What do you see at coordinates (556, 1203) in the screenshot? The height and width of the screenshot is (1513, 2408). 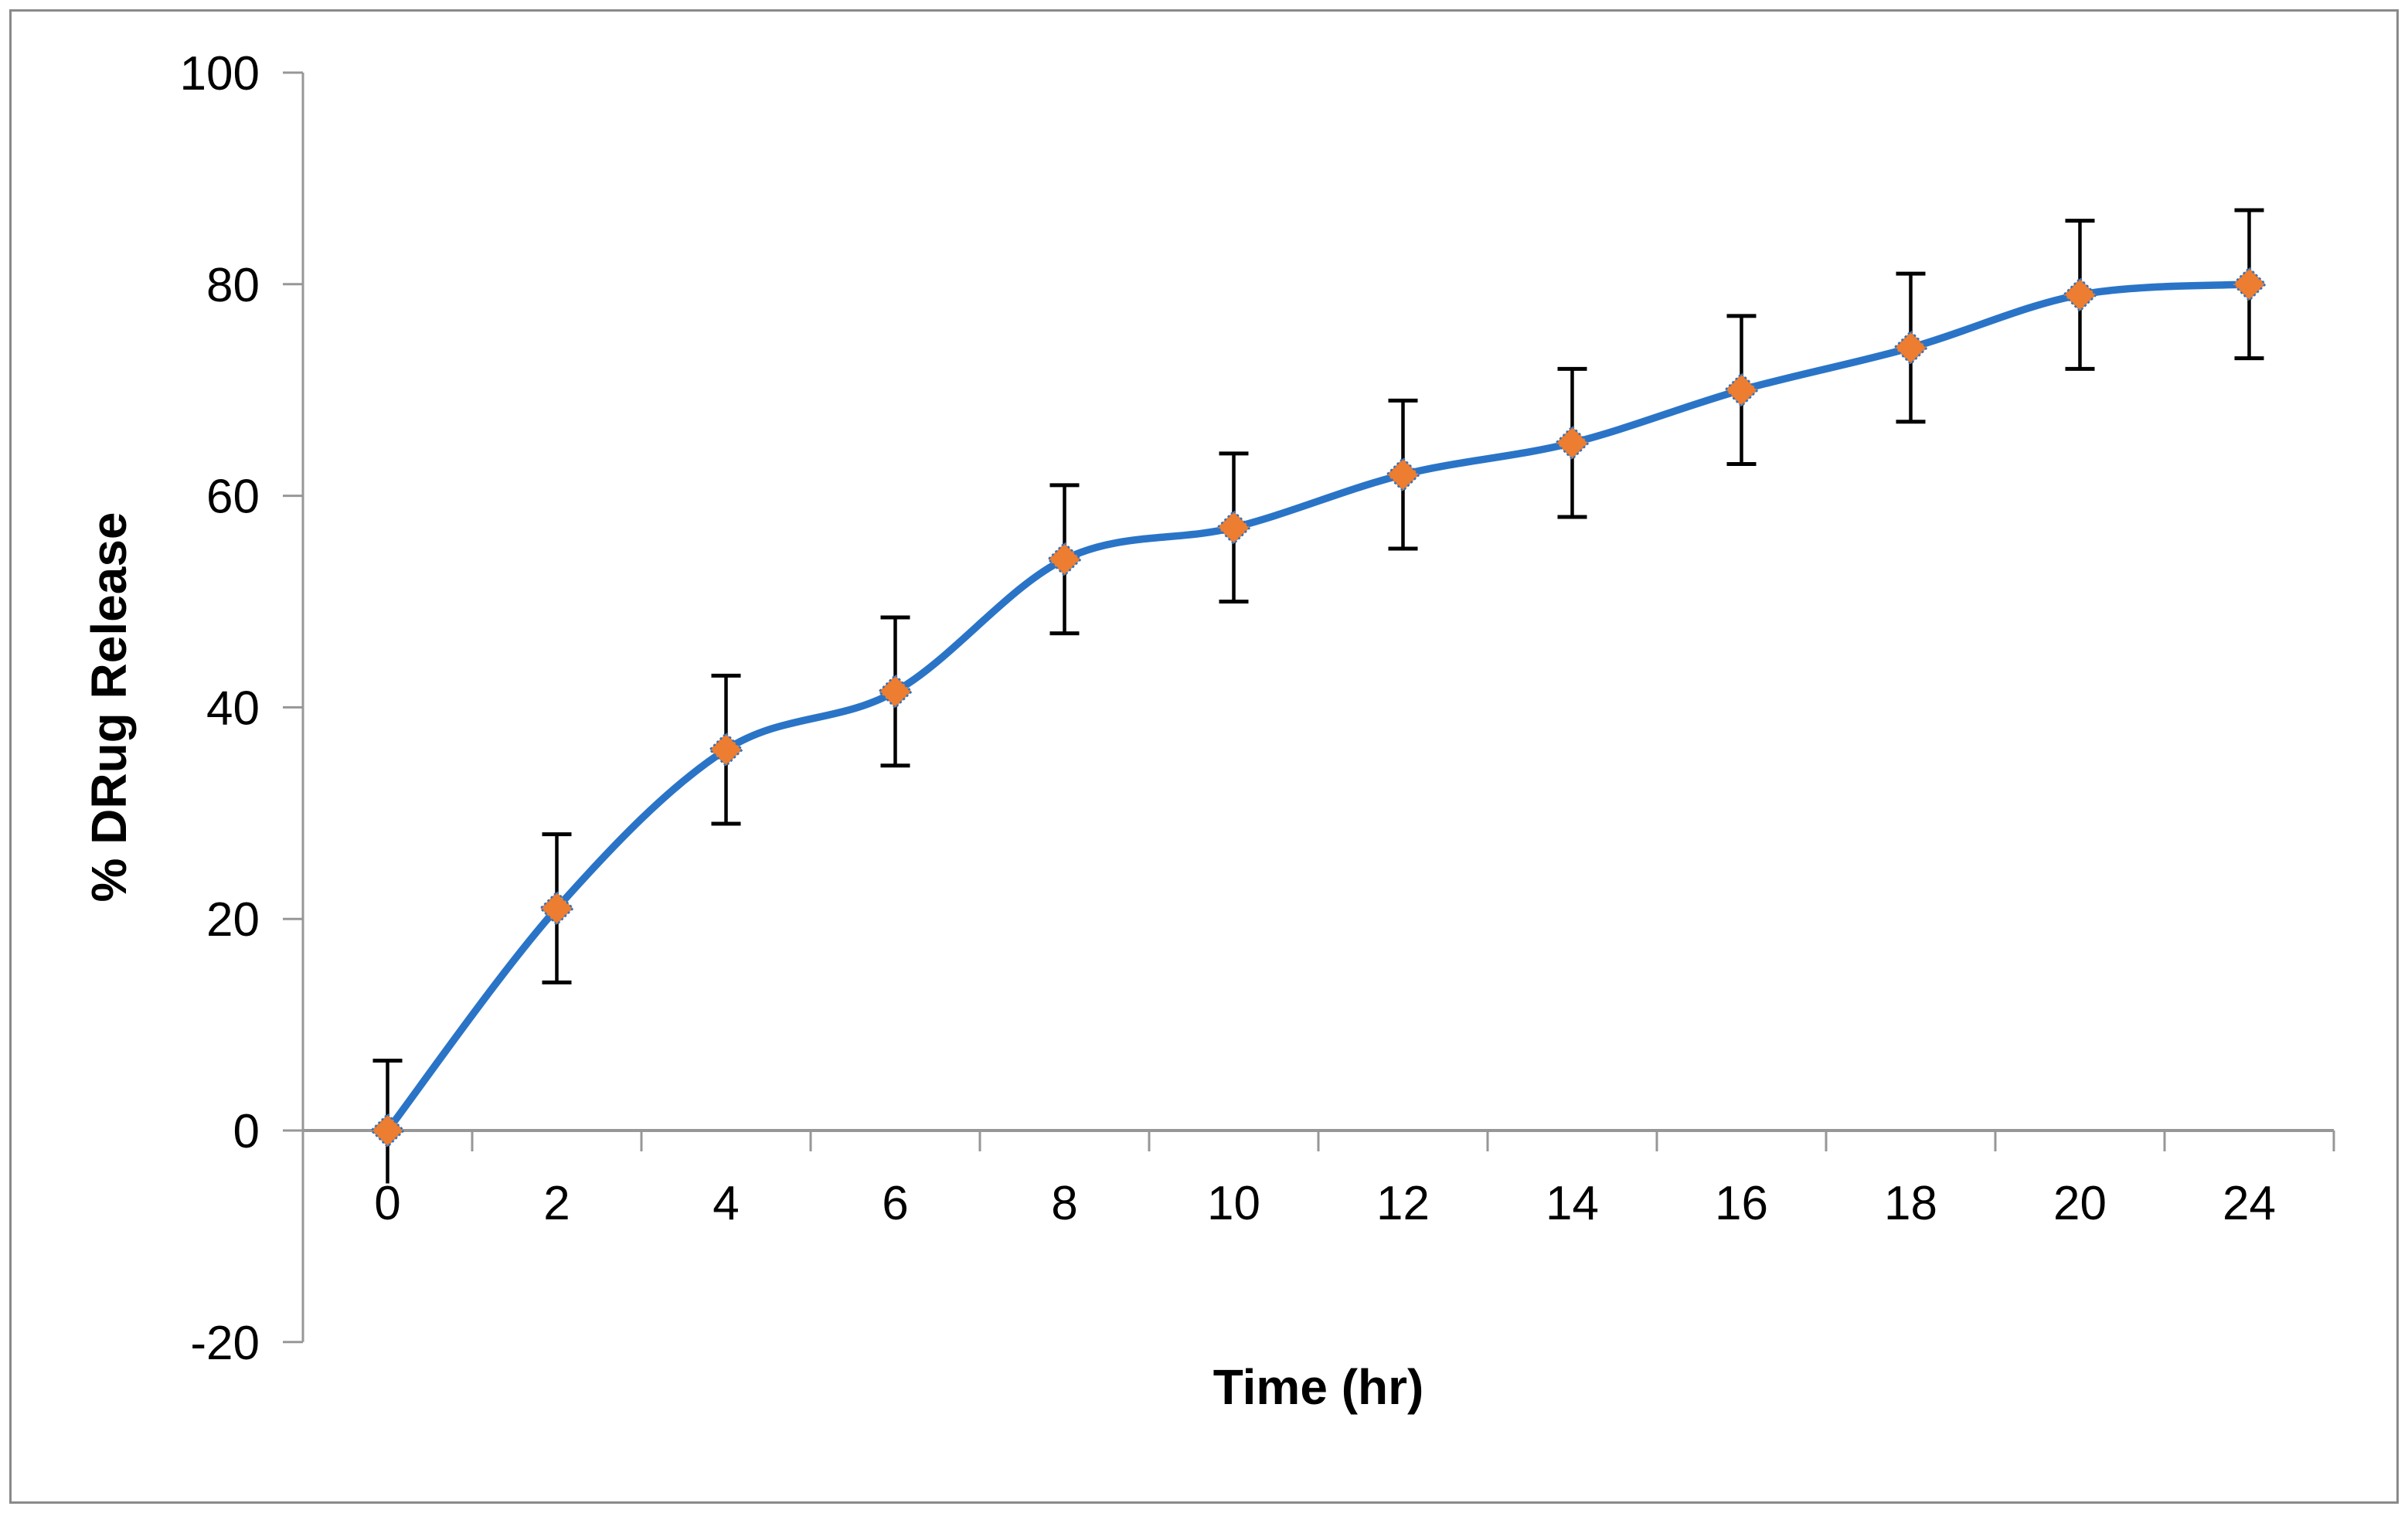 I see `x-tick-label: 2` at bounding box center [556, 1203].